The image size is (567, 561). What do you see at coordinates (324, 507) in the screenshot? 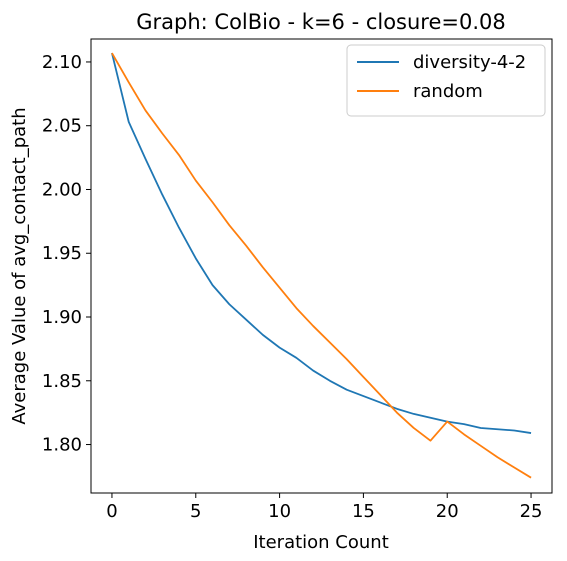
I see `x-axis: 0 5 10 15 20 25` at bounding box center [324, 507].